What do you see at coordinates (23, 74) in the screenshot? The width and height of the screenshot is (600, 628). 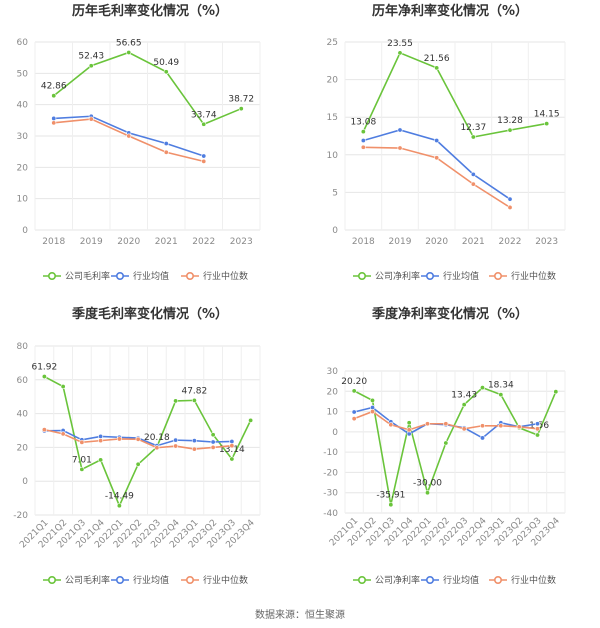 I see `y-tick-label: 50` at bounding box center [23, 74].